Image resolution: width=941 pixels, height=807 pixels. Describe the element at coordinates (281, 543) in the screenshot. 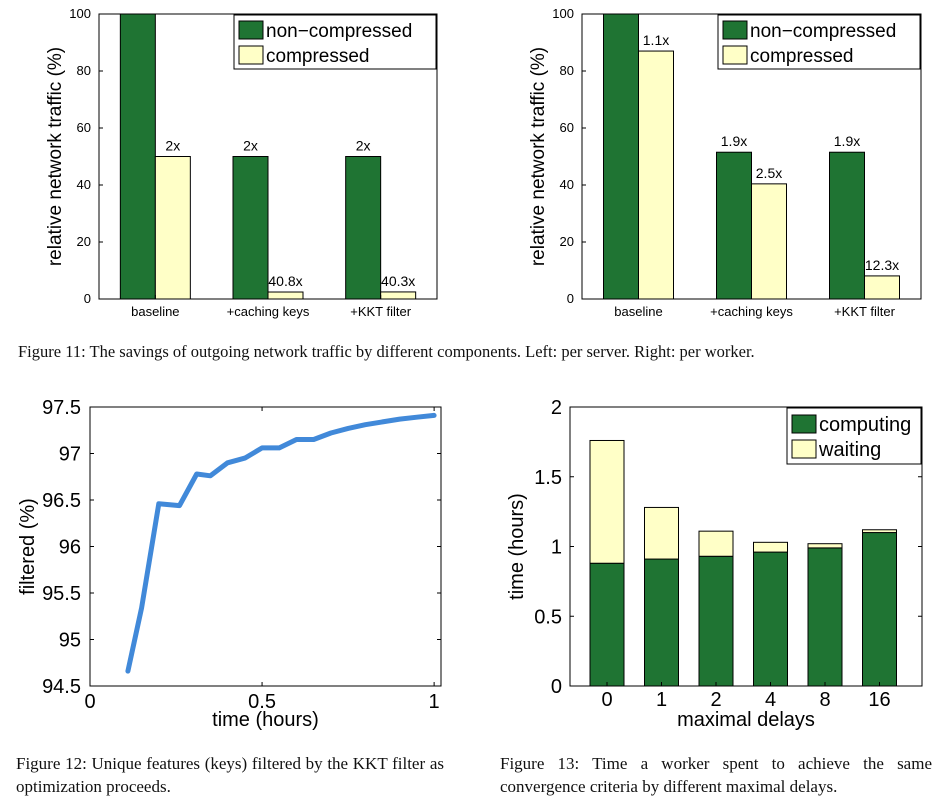

I see `series-line` at that location.